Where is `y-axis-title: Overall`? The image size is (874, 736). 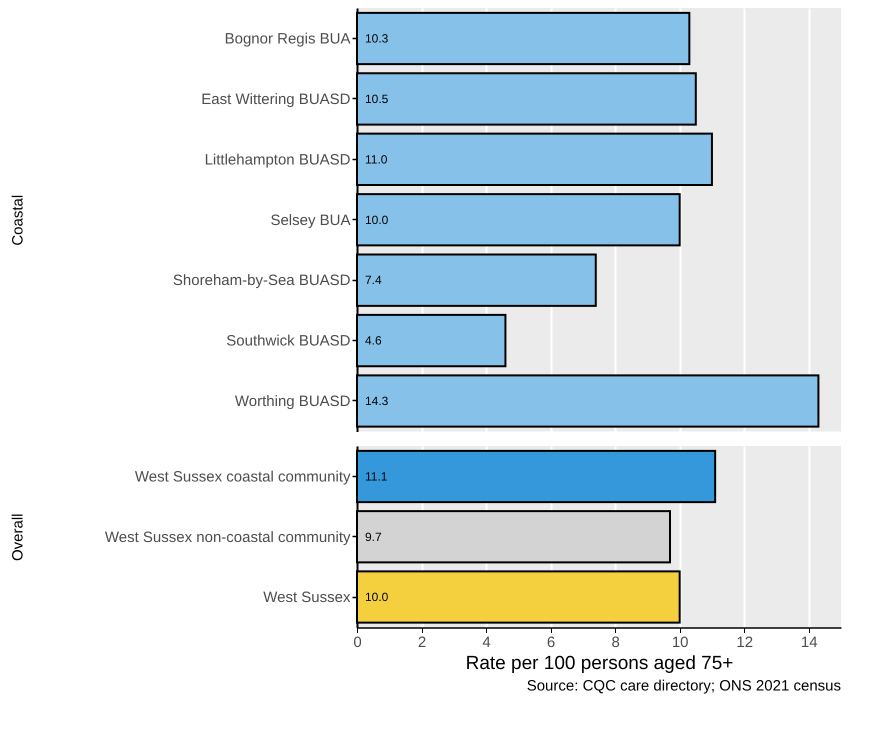 y-axis-title: Overall is located at coordinates (18, 537).